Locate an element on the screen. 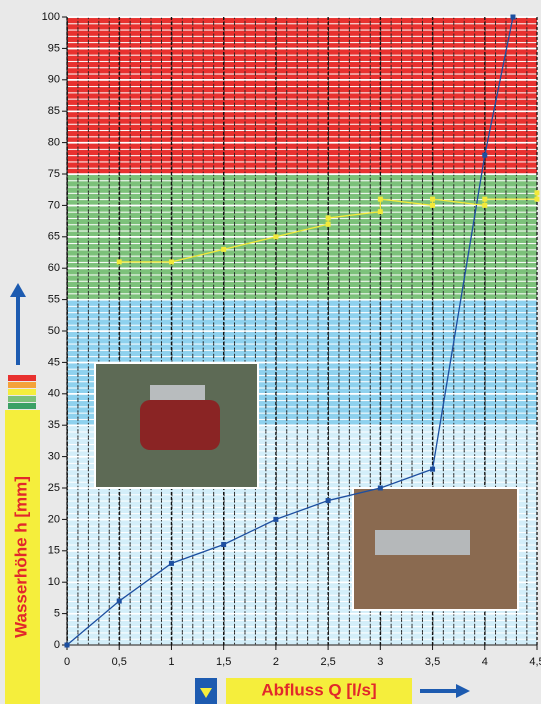 This screenshot has width=541, height=704. y-tick-label: 30 is located at coordinates (54, 457).